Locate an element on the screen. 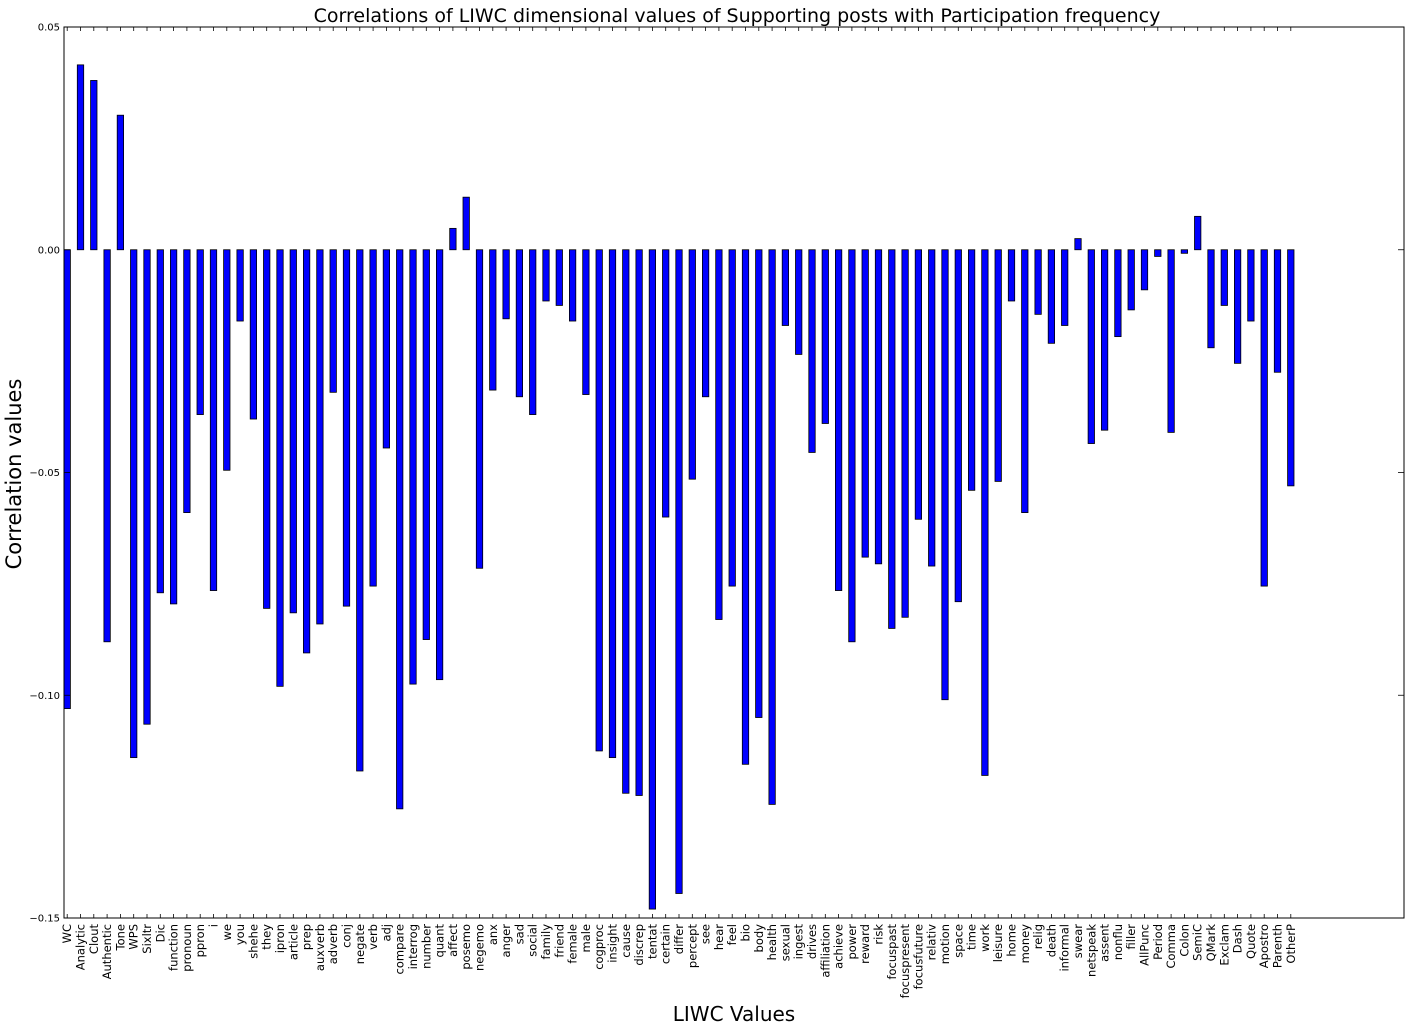 The image size is (1410, 1032). bar-verb is located at coordinates (373, 418).